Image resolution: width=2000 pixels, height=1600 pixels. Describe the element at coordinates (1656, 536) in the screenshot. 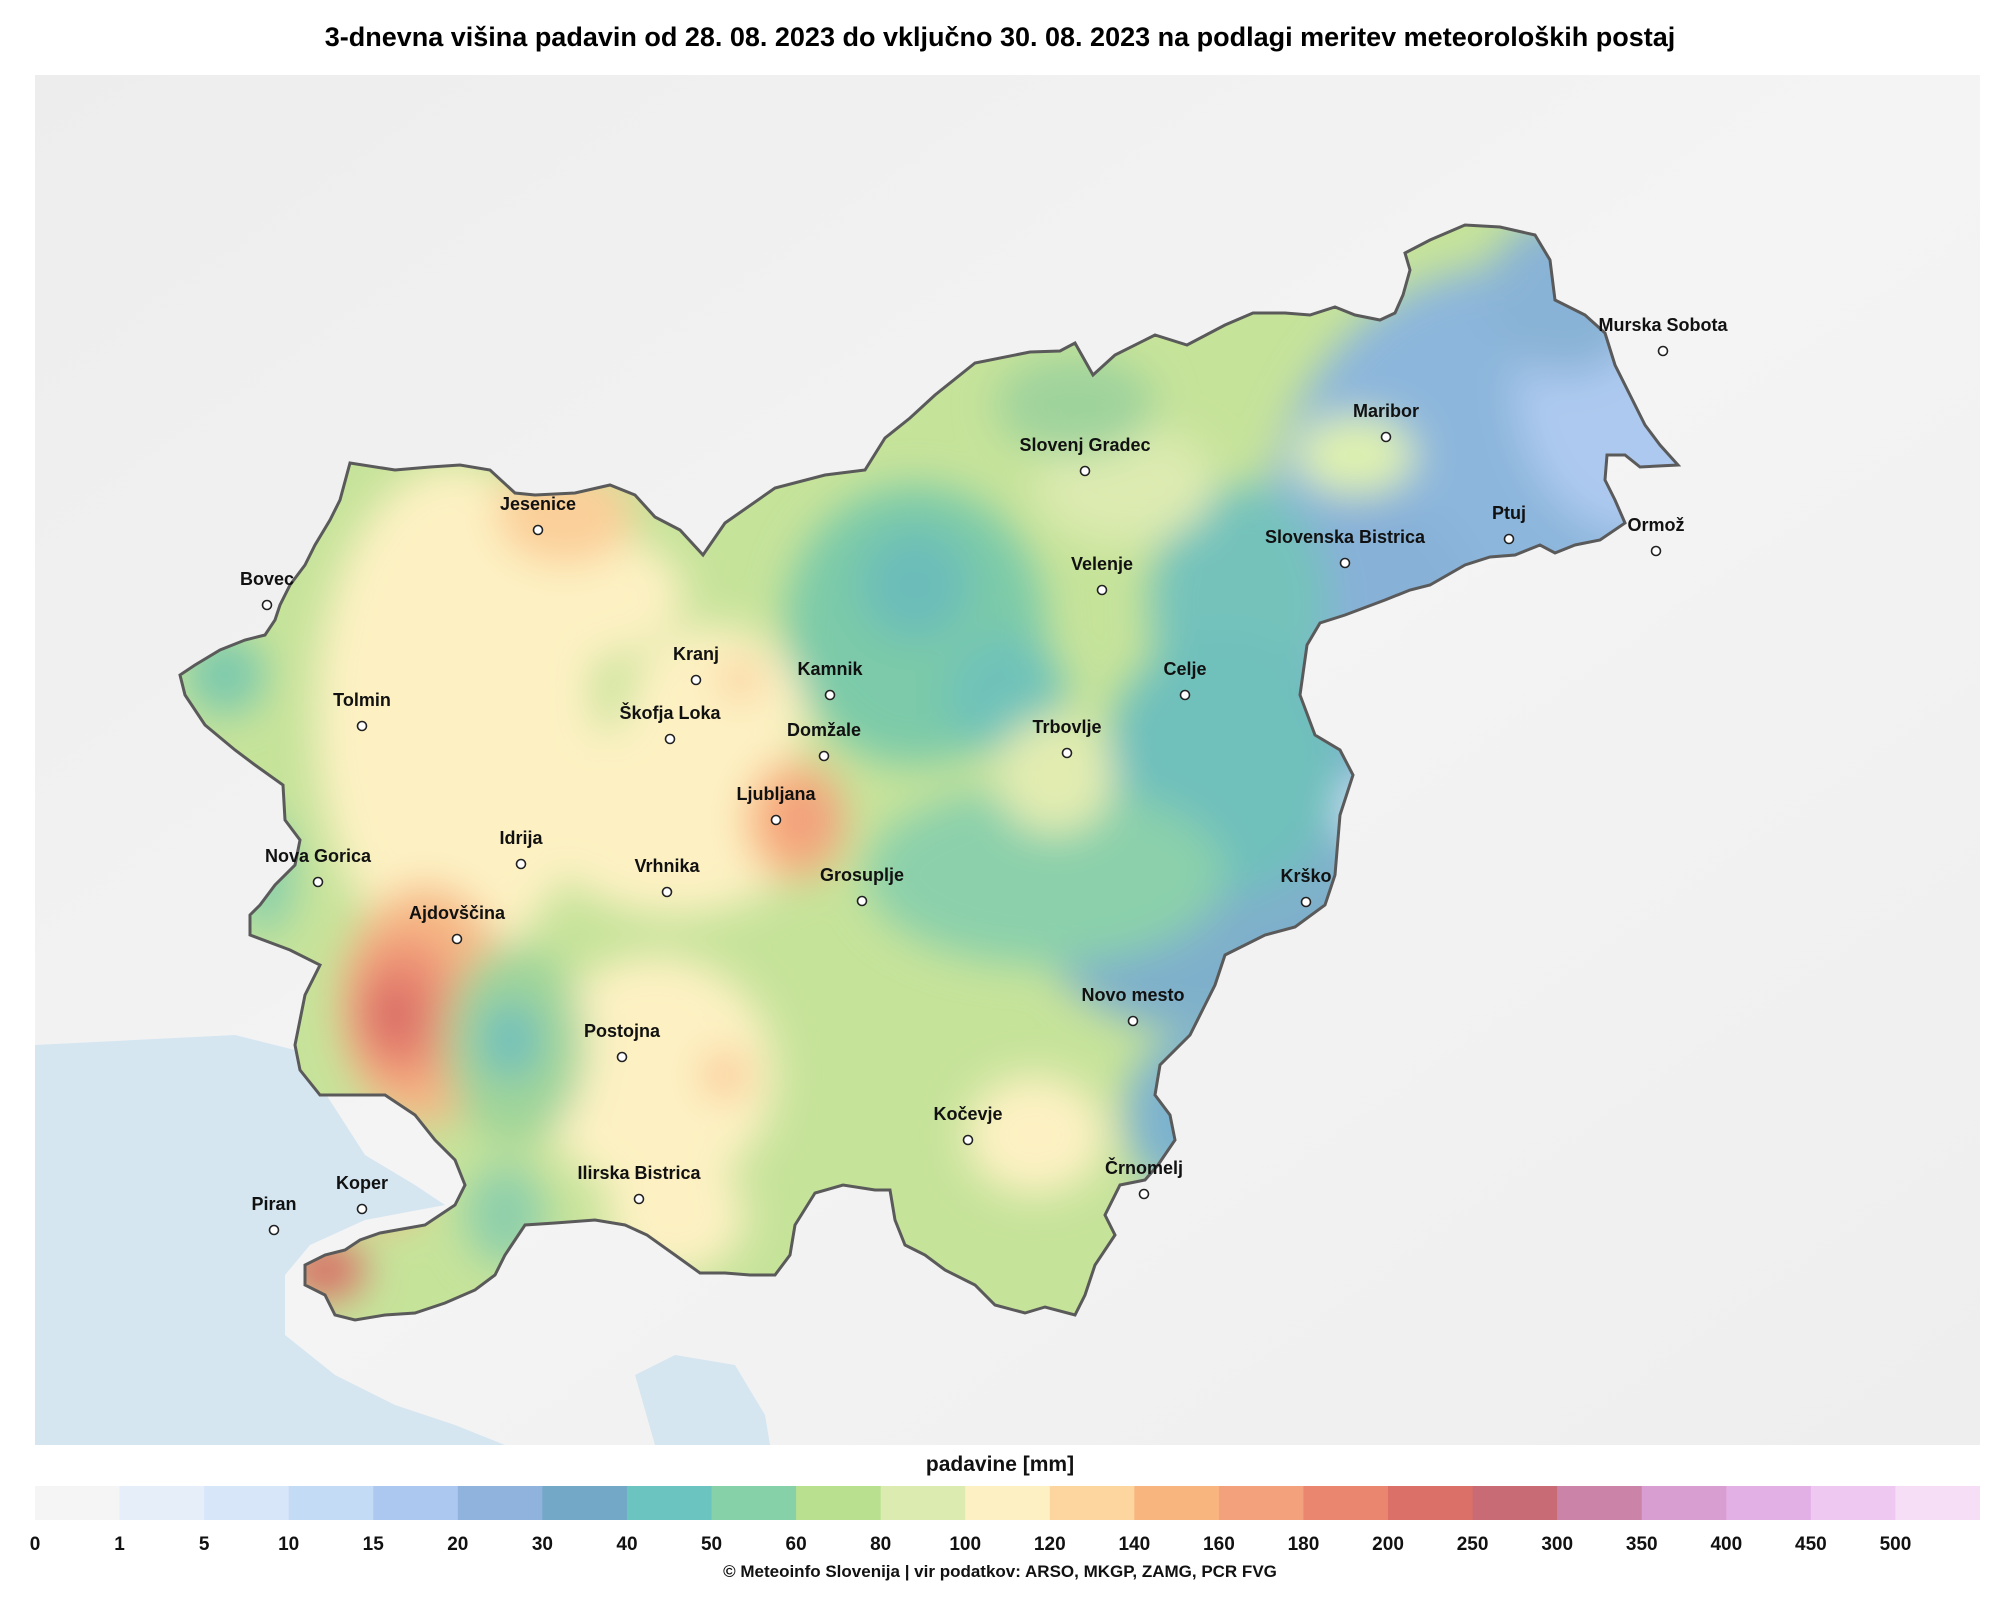

I see `city-marker: Ormož` at that location.